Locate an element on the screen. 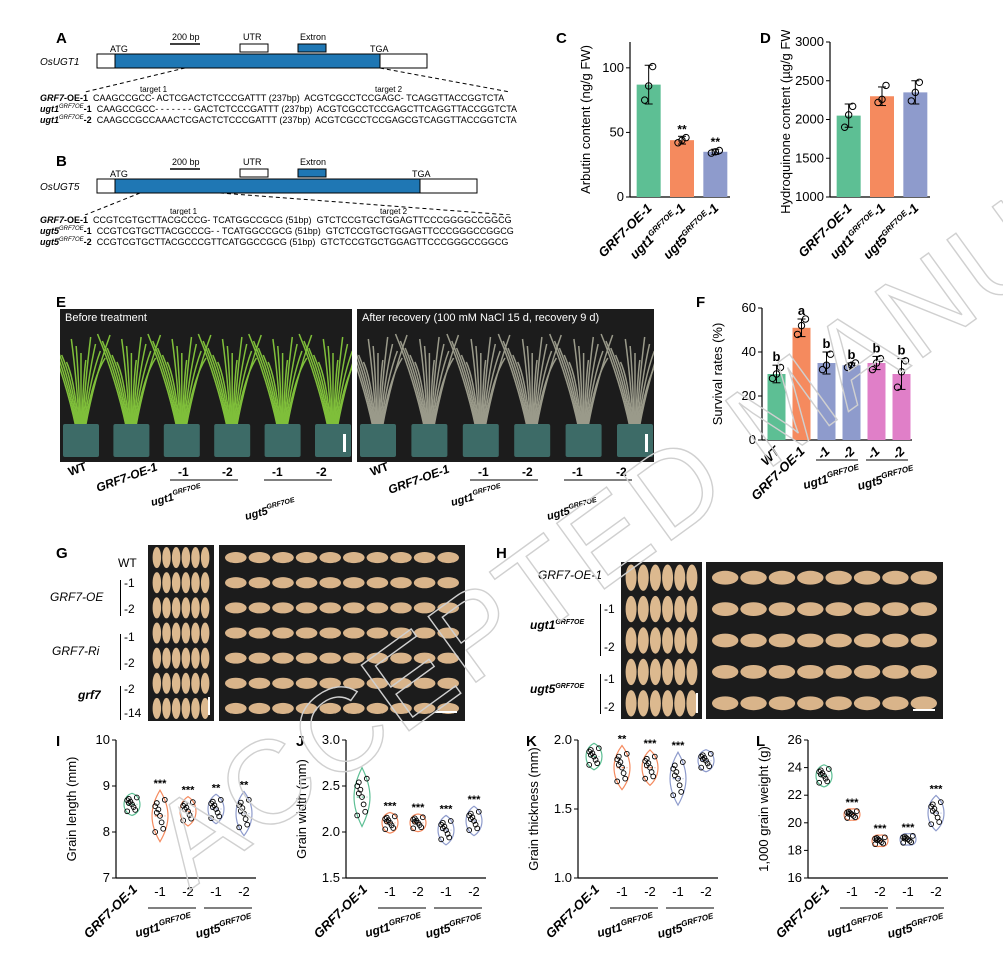  significance-label: b is located at coordinates (777, 356).